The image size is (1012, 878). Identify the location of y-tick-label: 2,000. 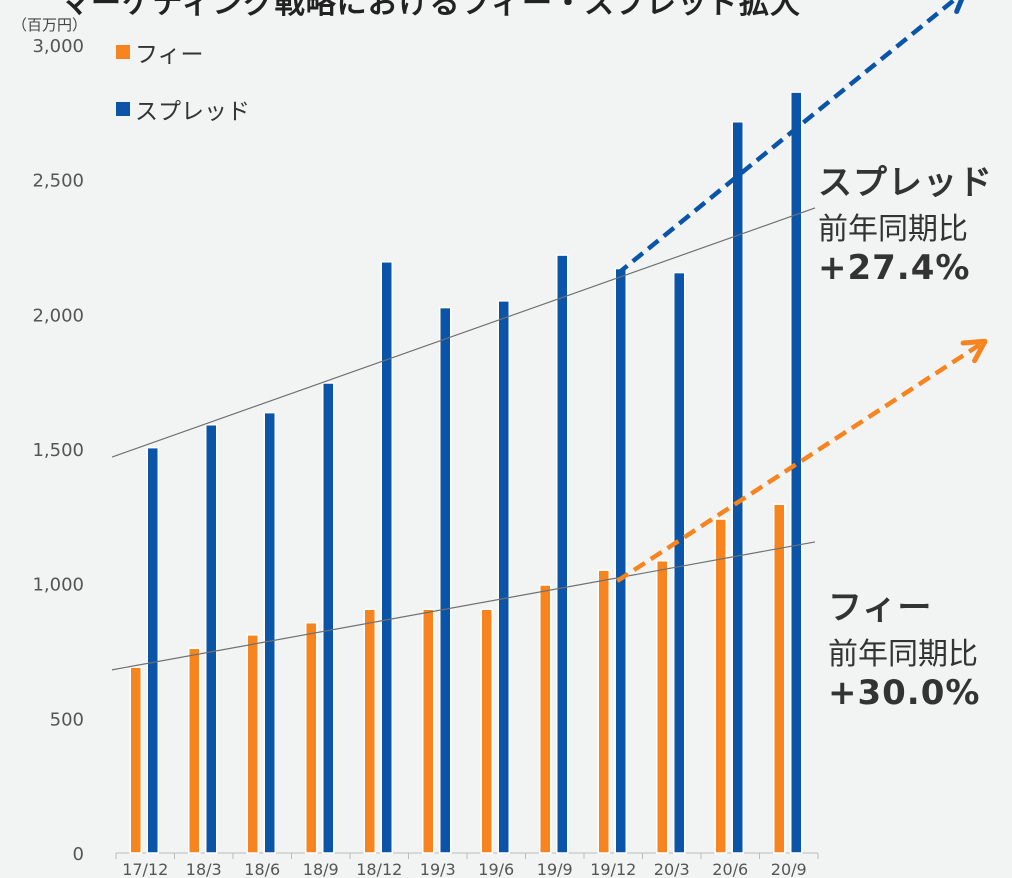
(58, 315).